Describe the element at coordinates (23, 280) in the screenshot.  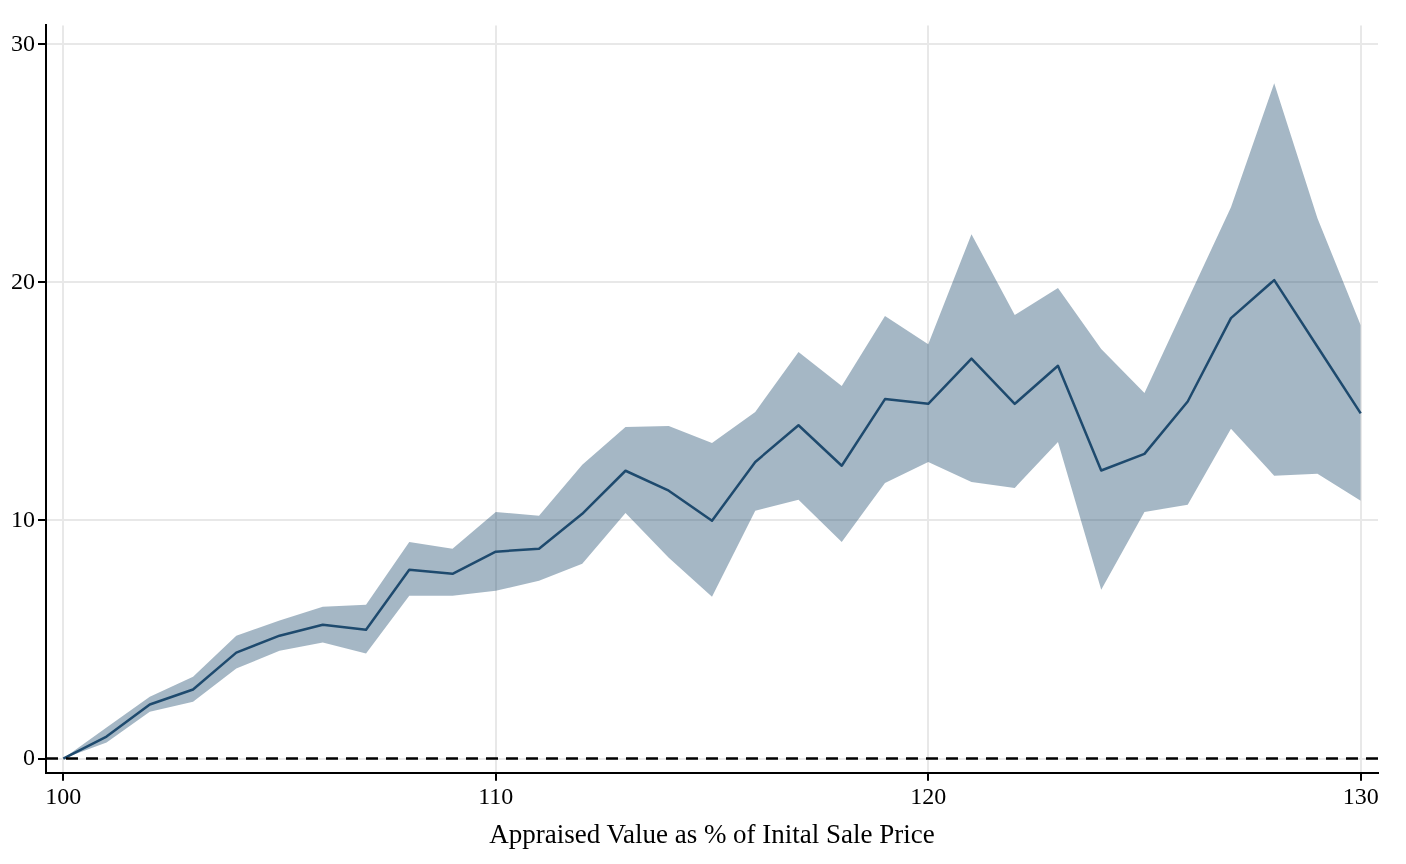
I see `y-tick-label: 20` at that location.